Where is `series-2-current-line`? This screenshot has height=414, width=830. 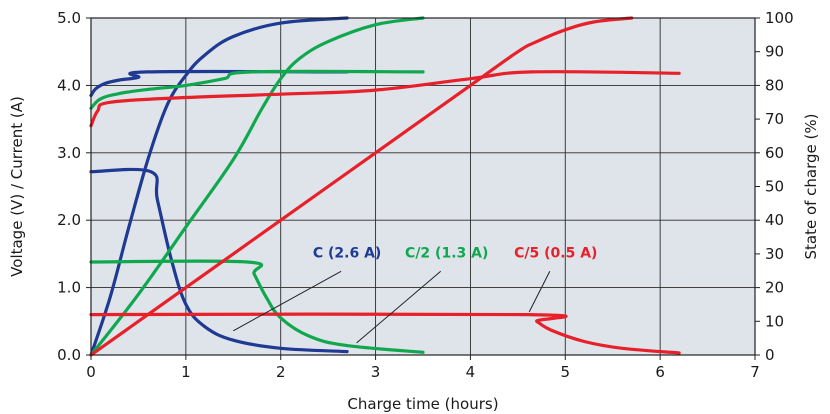 series-2-current-line is located at coordinates (385, 333).